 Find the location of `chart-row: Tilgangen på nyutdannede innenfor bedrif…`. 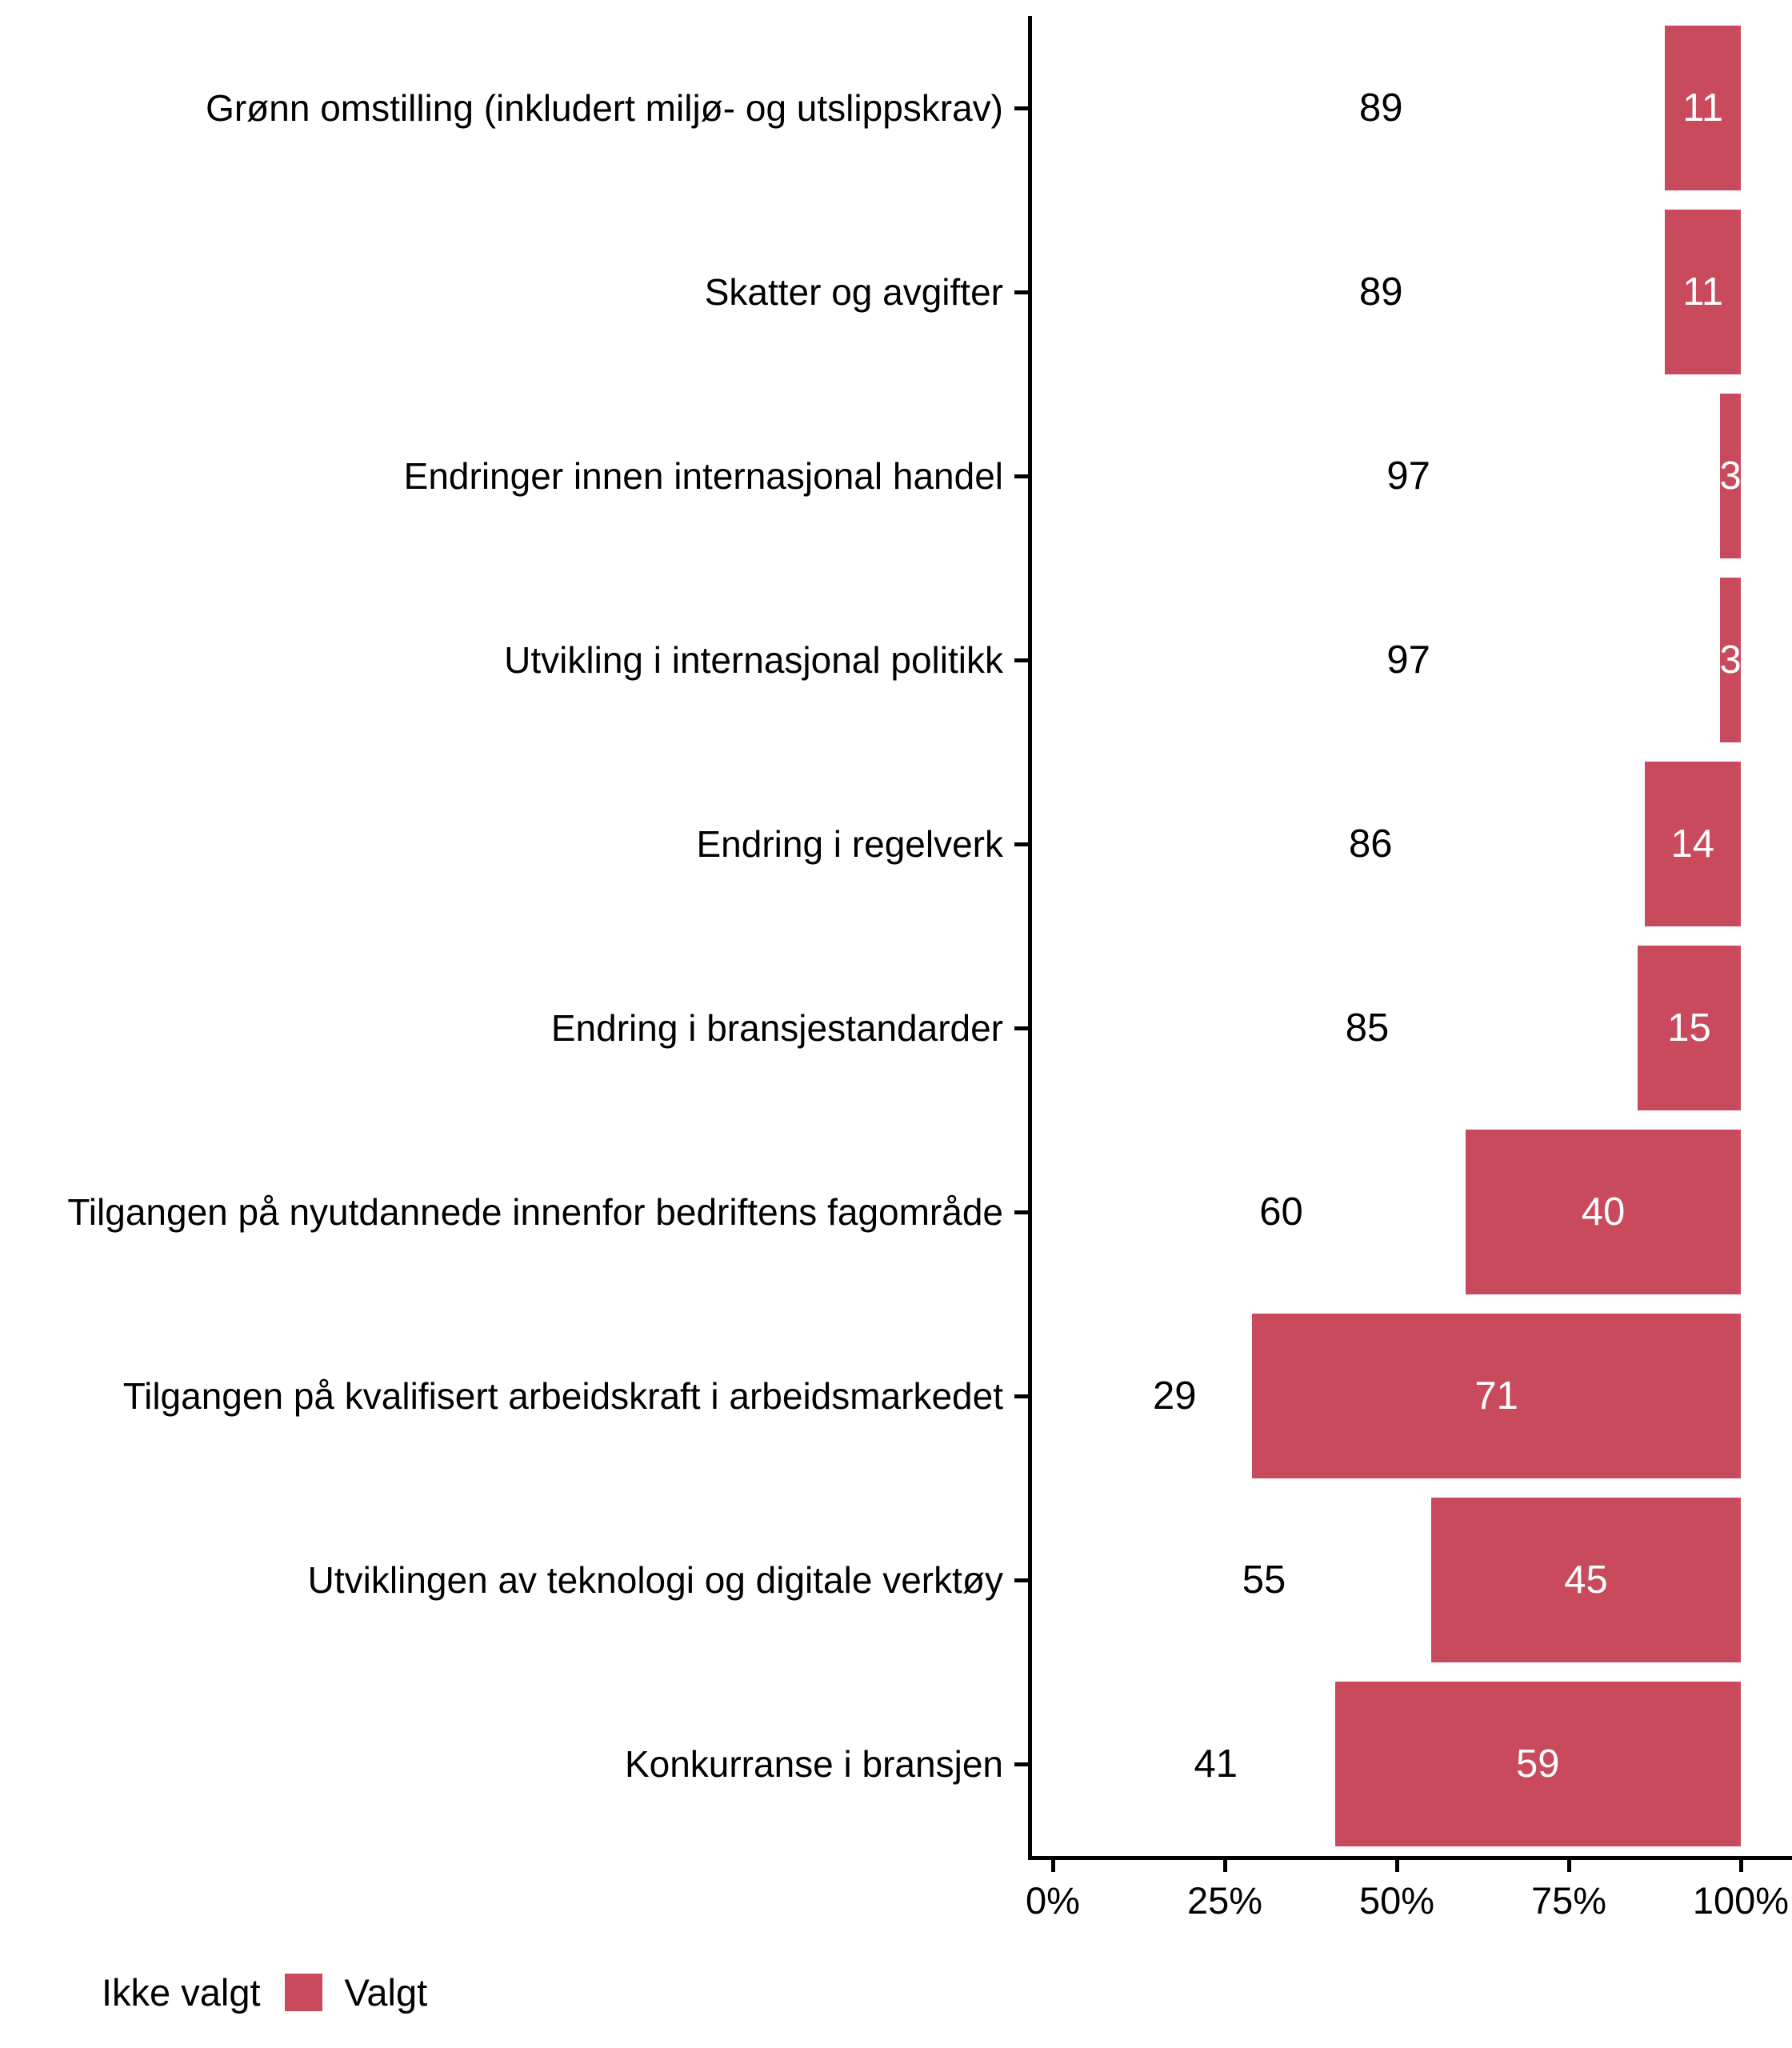

chart-row: Tilgangen på nyutdannede innenfor bedrif… is located at coordinates (896, 1212).